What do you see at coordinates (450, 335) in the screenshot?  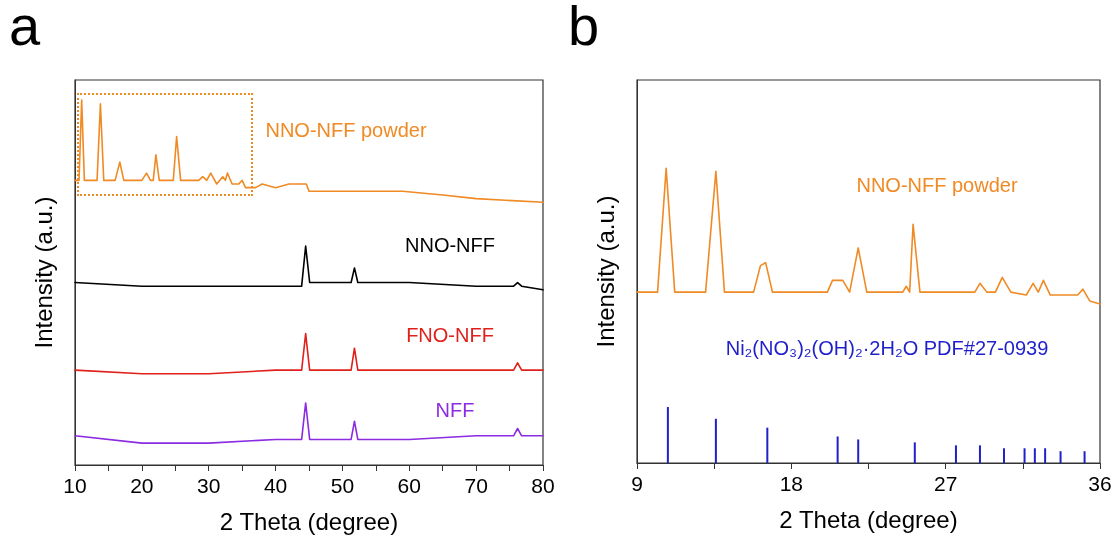 I see `series-label: FNO-NFF` at bounding box center [450, 335].